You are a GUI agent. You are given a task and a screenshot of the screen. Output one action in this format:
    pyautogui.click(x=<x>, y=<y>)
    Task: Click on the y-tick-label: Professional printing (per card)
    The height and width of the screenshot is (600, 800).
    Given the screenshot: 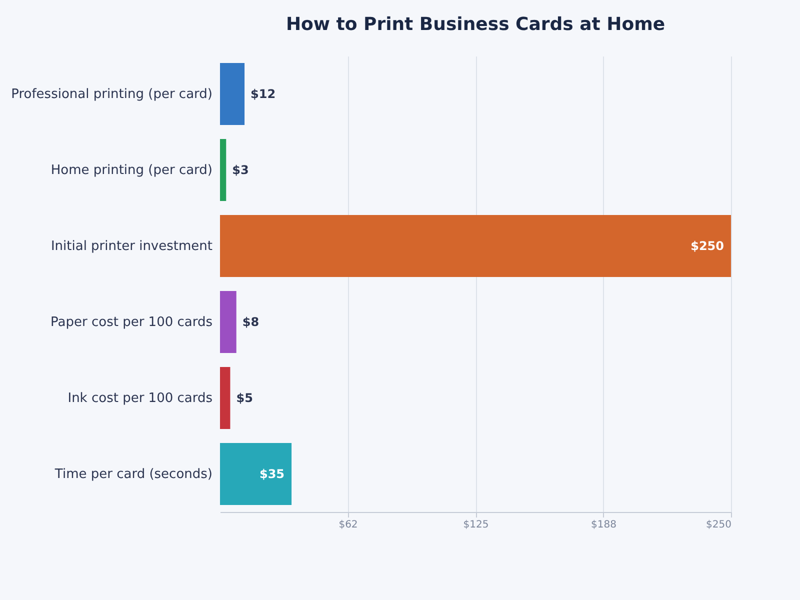 What is the action you would take?
    pyautogui.click(x=111, y=94)
    